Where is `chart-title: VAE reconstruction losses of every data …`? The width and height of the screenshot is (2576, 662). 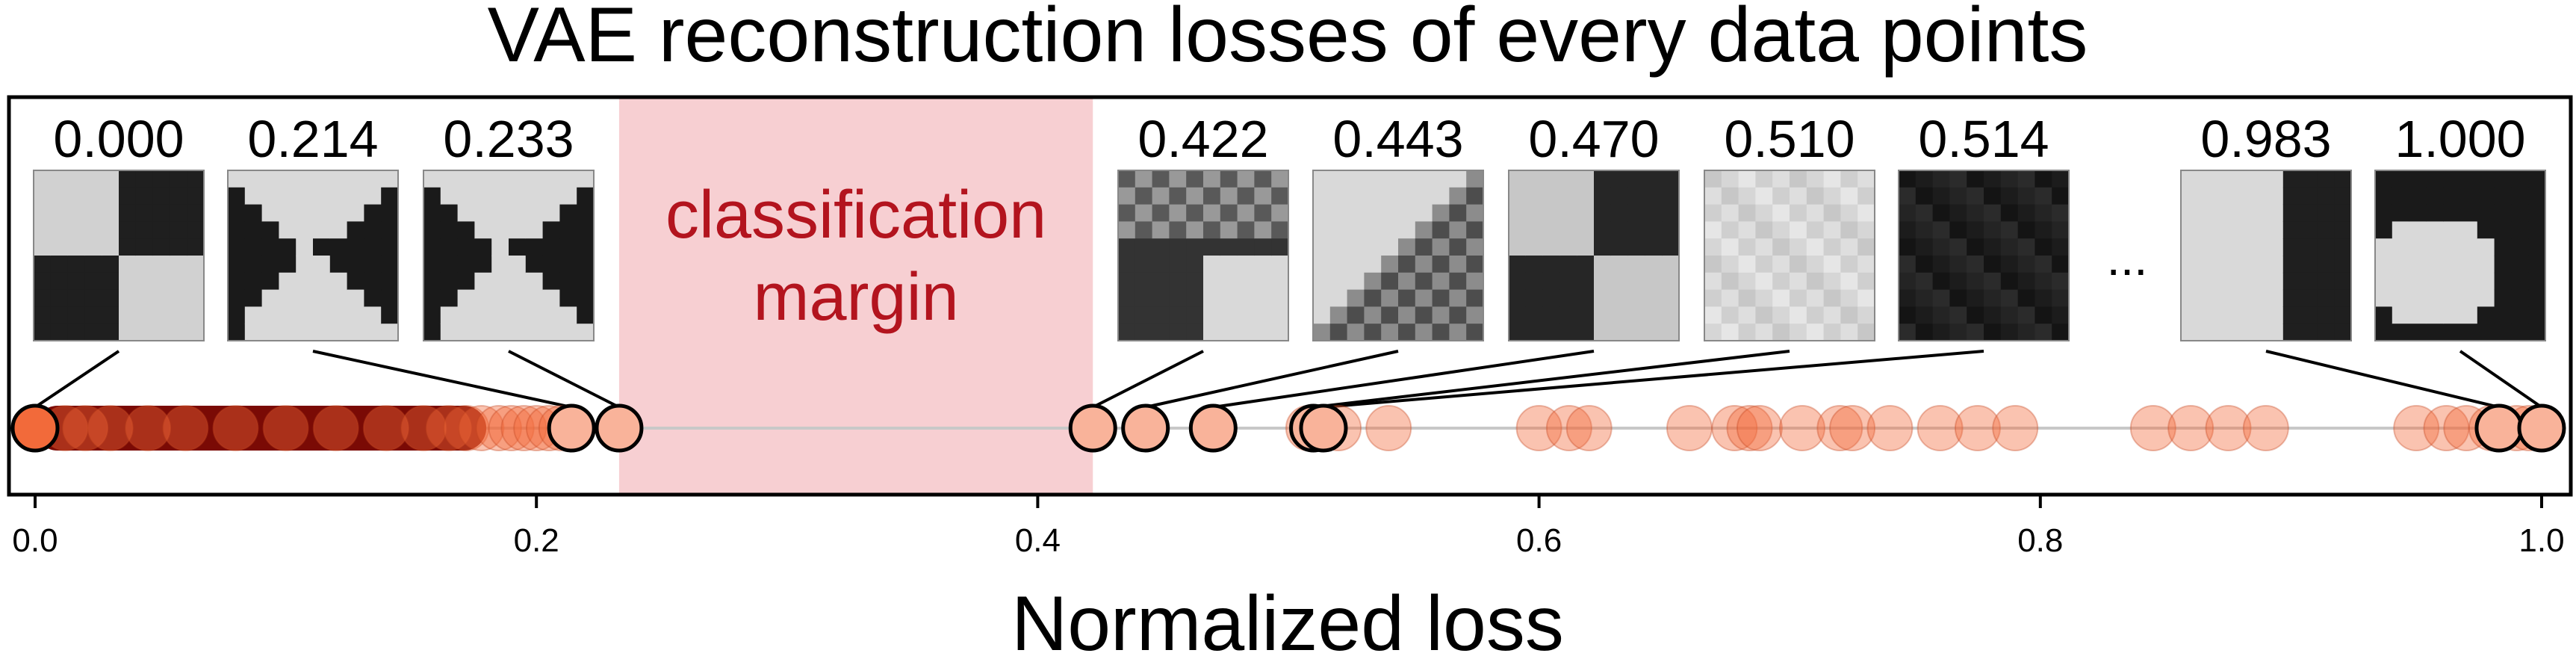 chart-title: VAE reconstruction losses of every data … is located at coordinates (1288, 39).